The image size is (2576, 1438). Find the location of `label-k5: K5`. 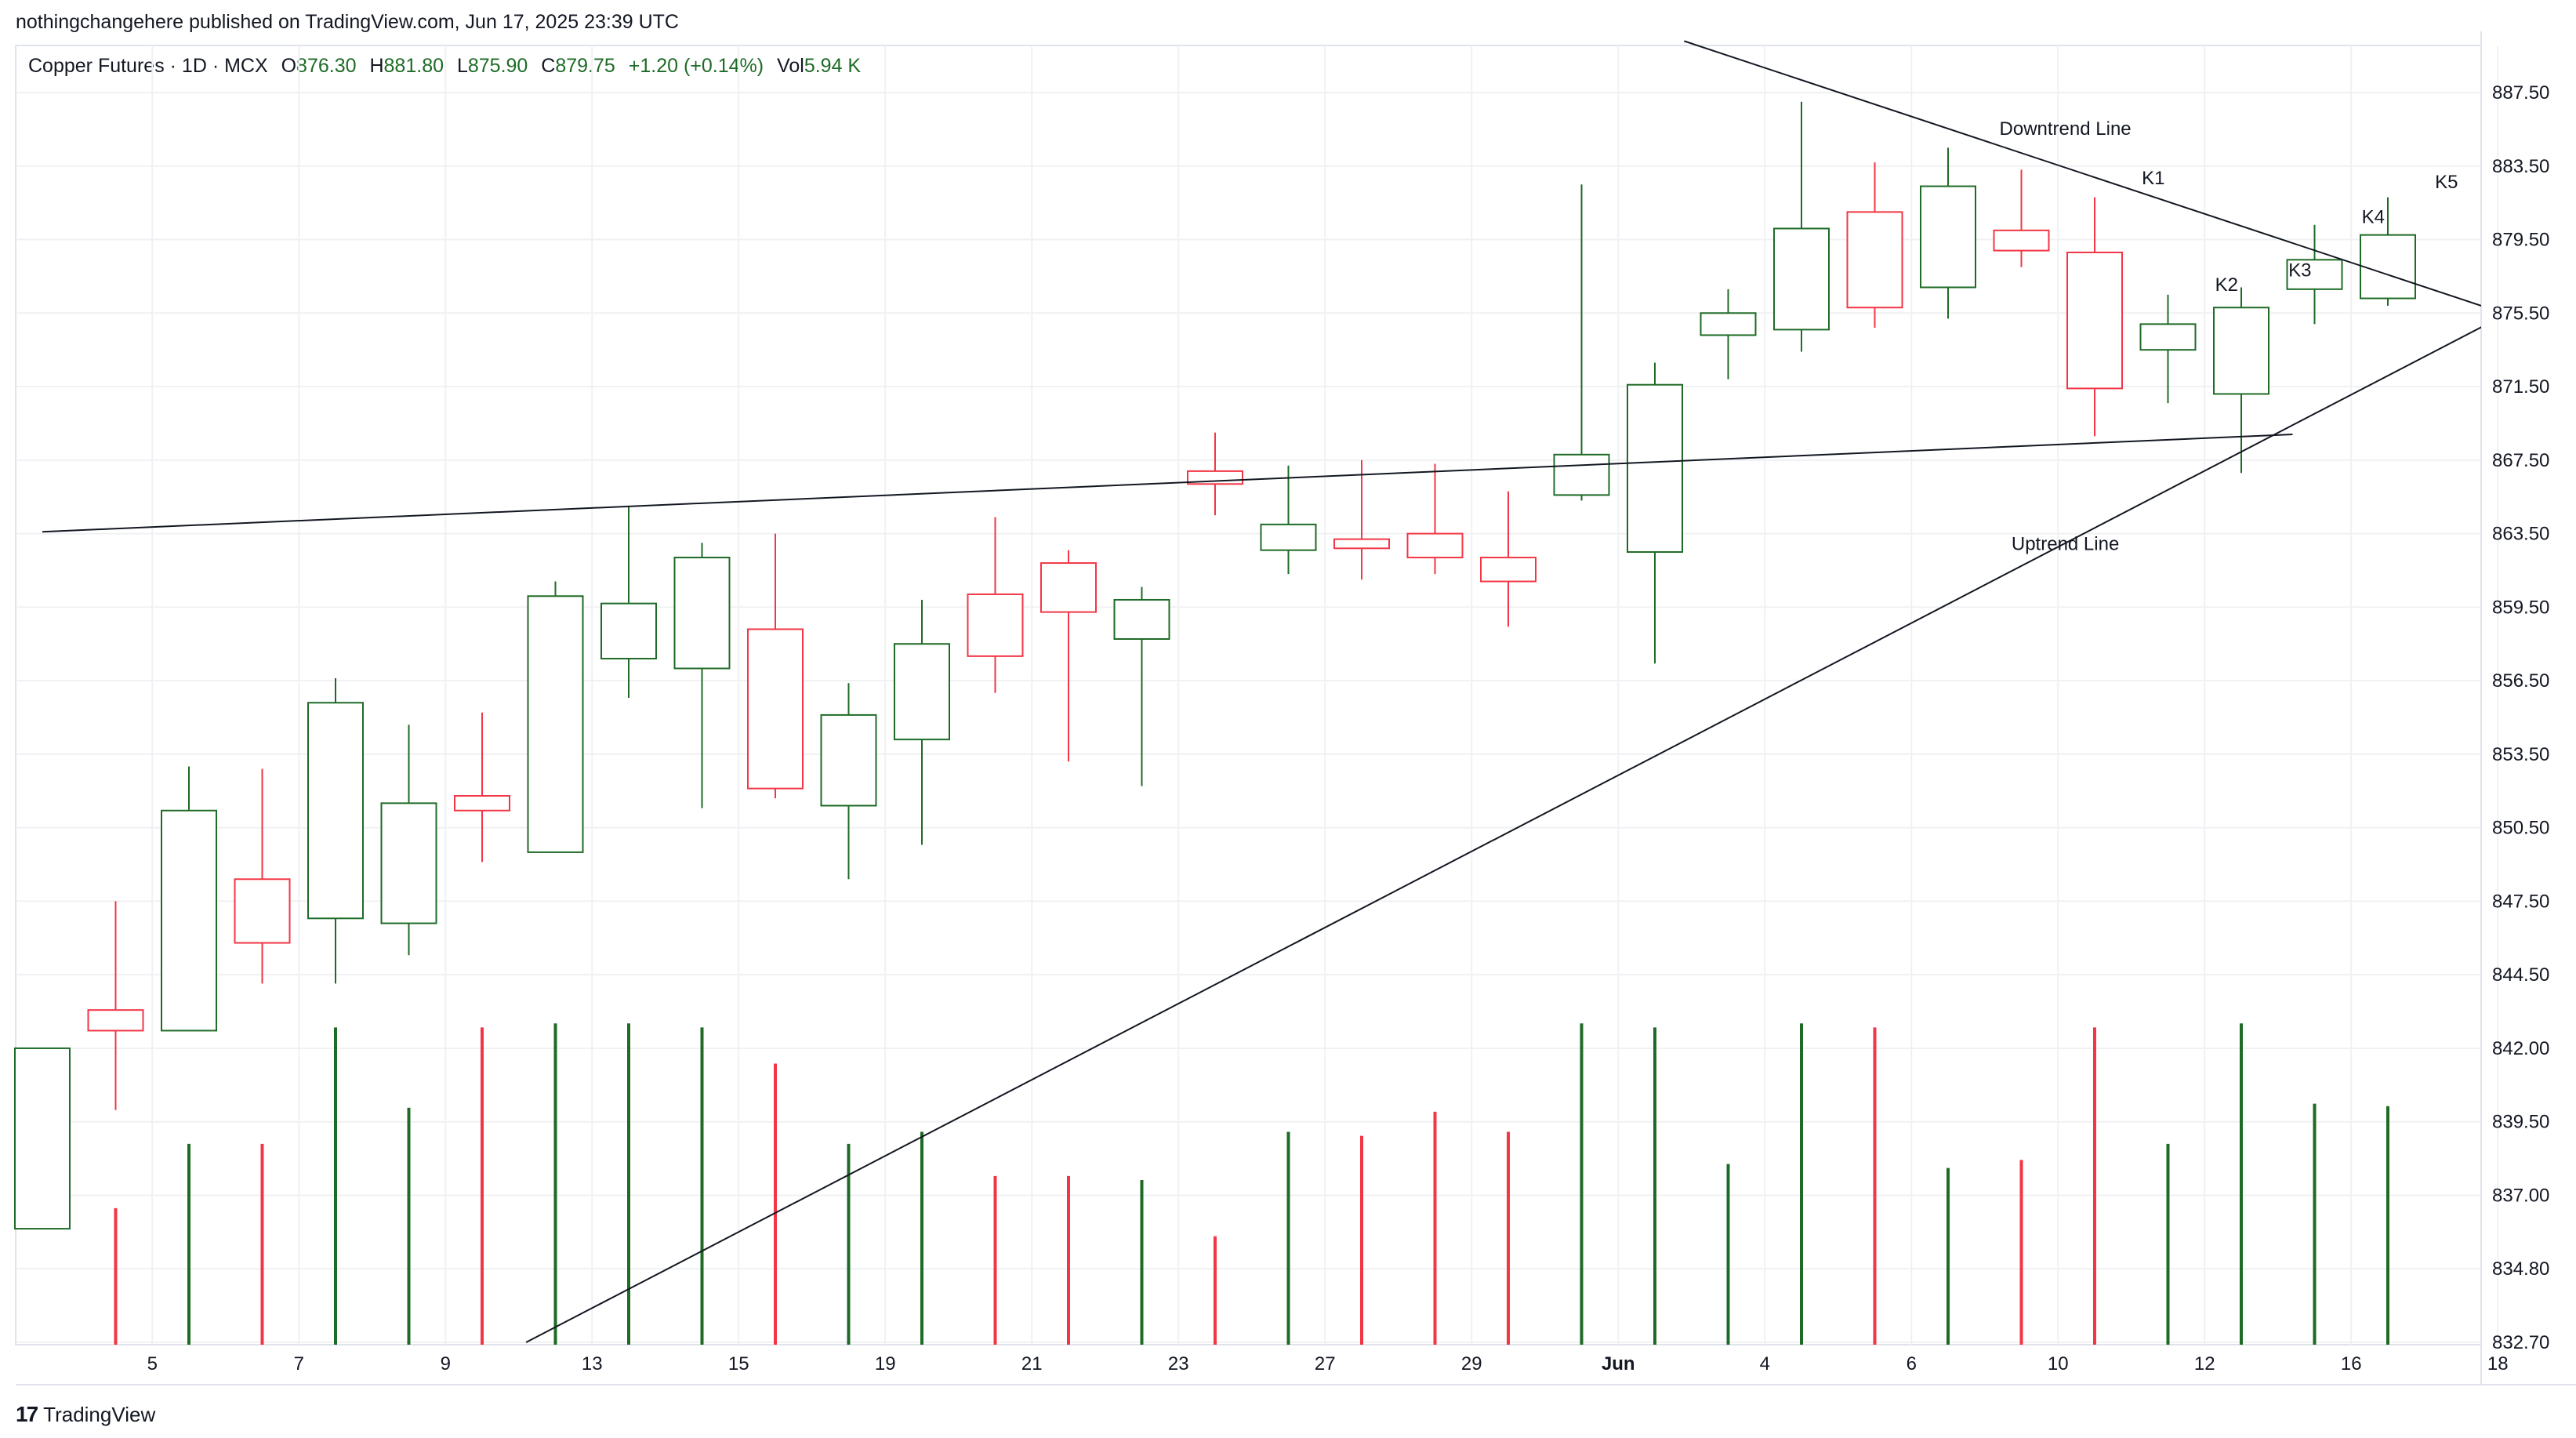

label-k5: K5 is located at coordinates (2447, 182).